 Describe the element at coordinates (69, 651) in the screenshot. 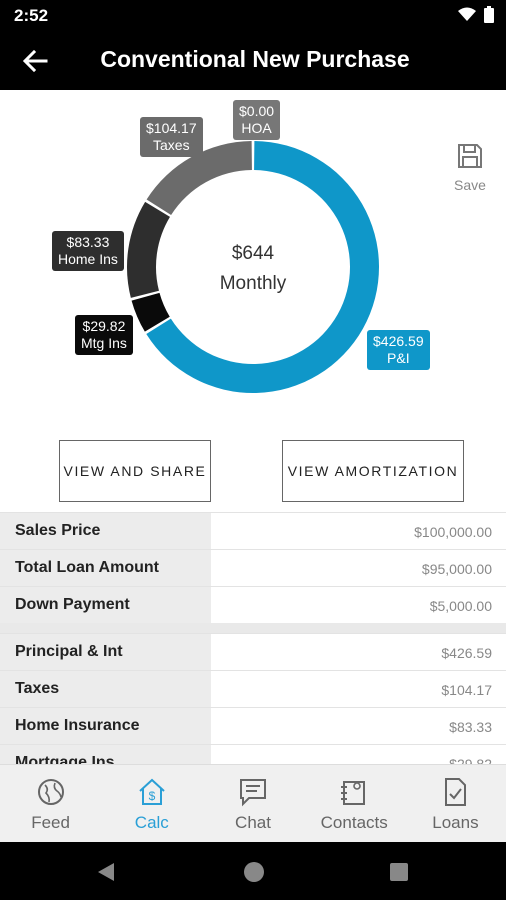

I see `row-label: Principal & Int` at that location.